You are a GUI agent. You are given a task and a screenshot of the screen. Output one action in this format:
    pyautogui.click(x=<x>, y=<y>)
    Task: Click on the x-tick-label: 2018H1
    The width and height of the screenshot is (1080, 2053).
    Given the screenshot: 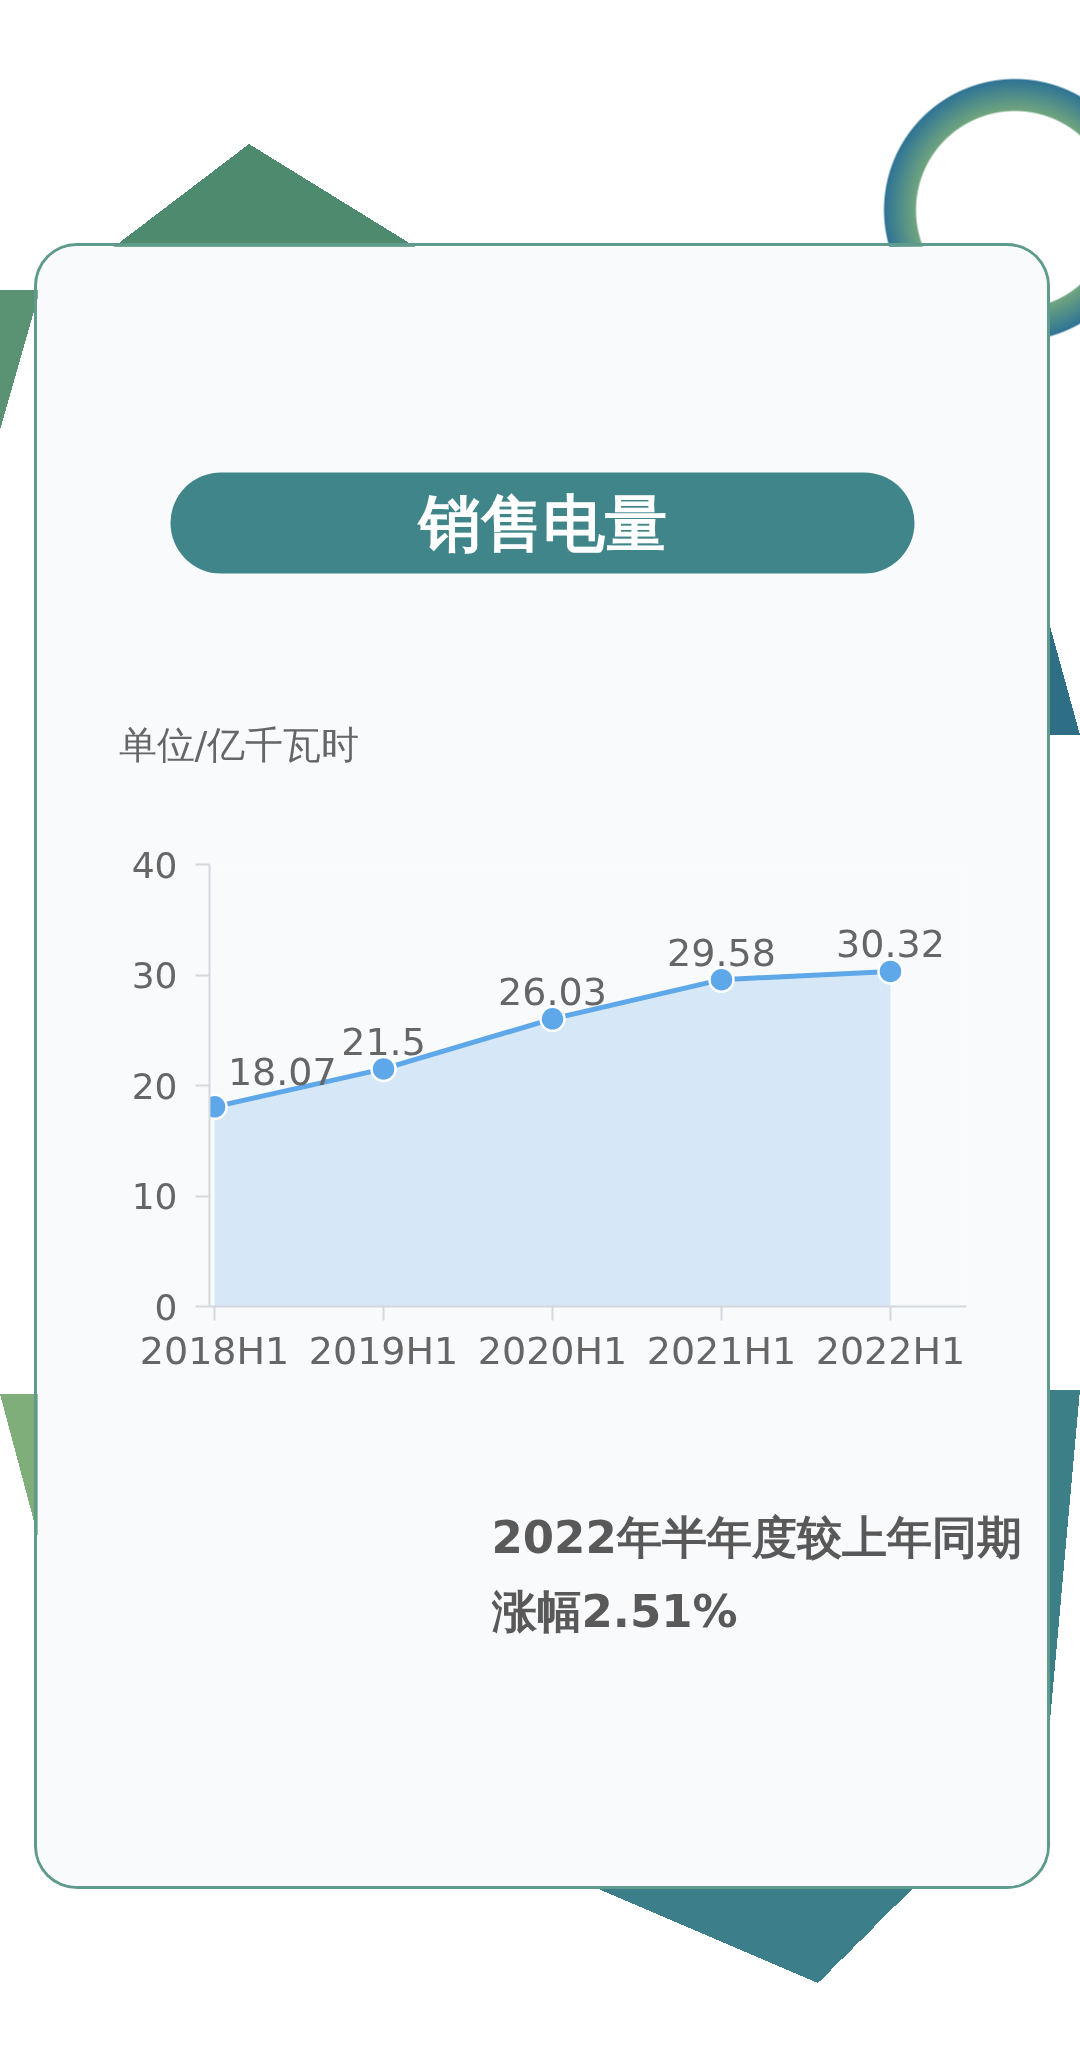 What is the action you would take?
    pyautogui.click(x=214, y=1350)
    